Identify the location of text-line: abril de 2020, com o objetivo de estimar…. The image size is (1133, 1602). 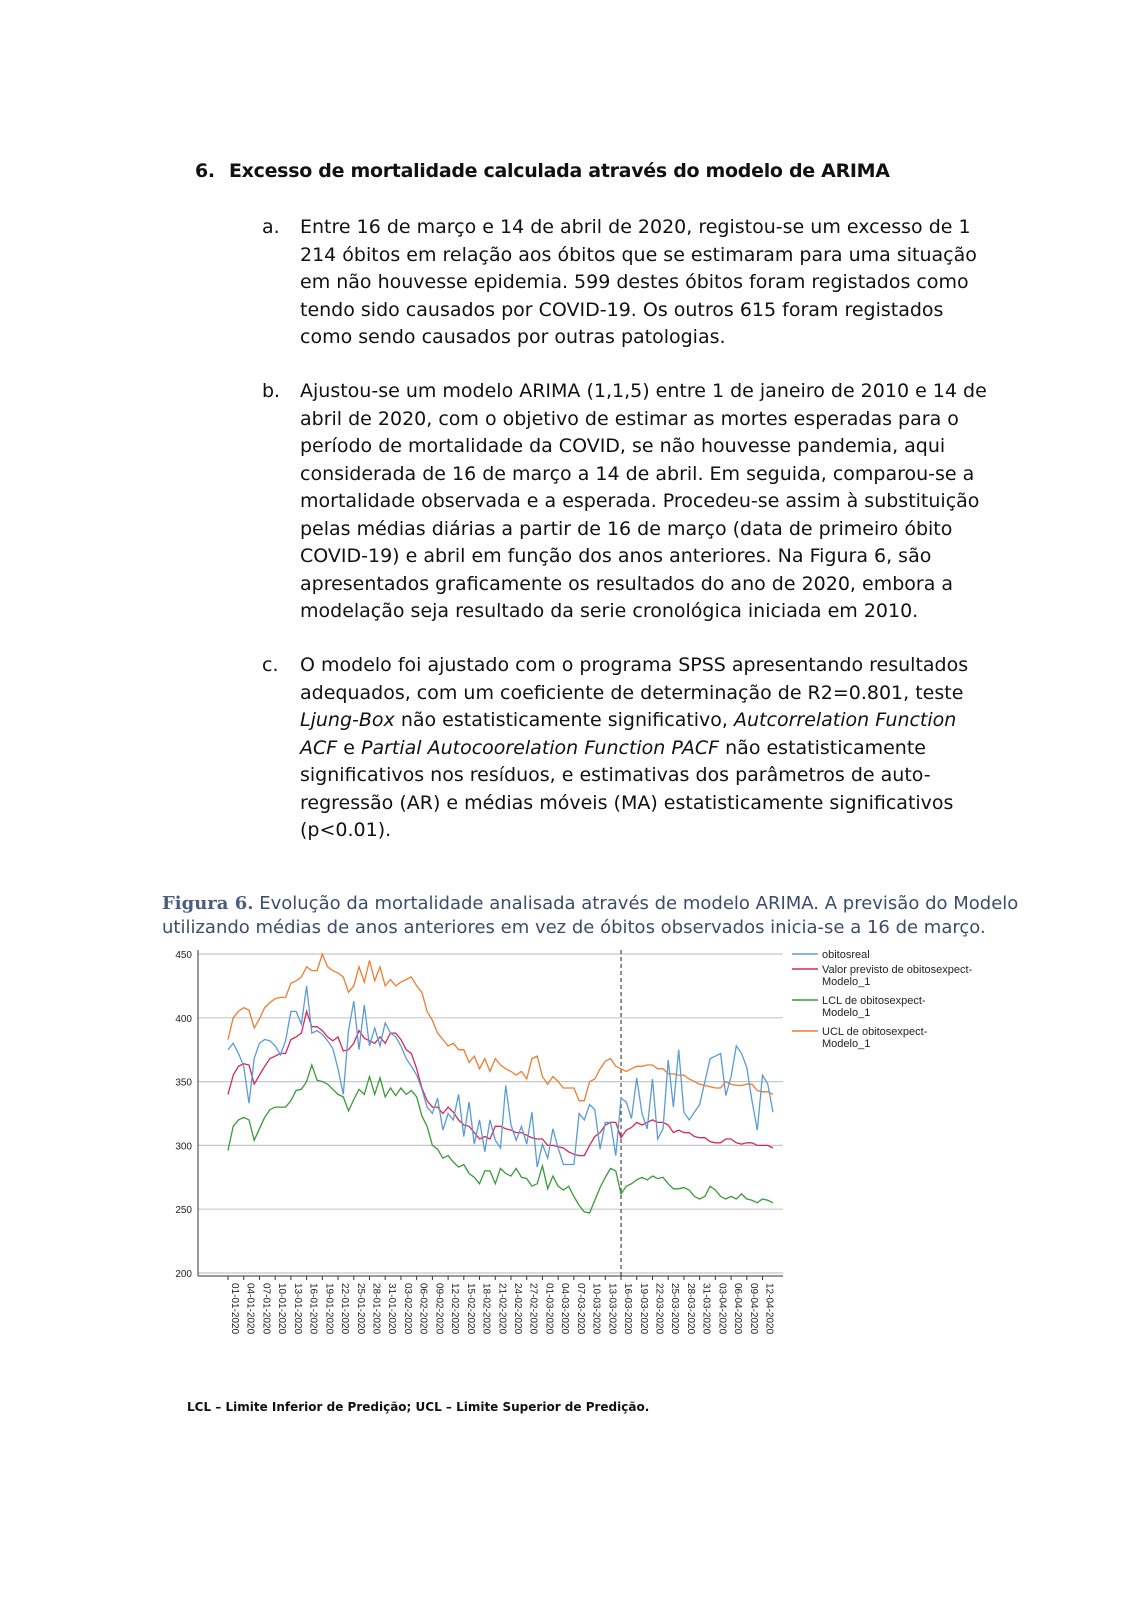
(629, 418).